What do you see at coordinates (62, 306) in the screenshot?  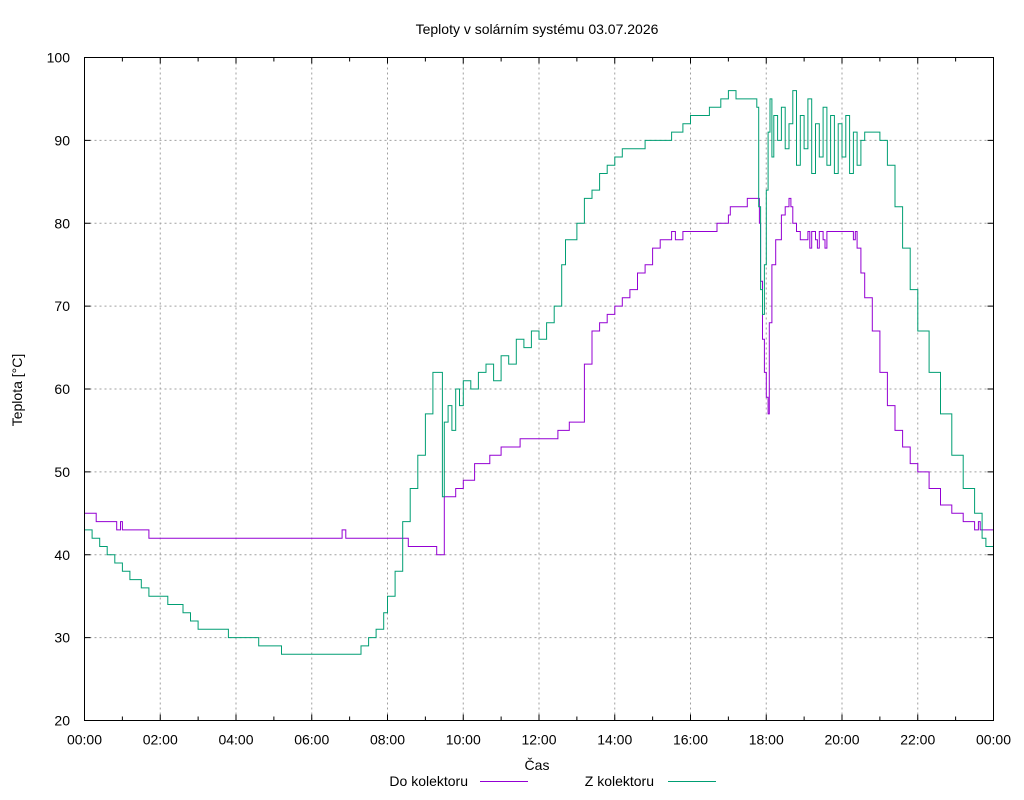 I see `y-tick-label: 70` at bounding box center [62, 306].